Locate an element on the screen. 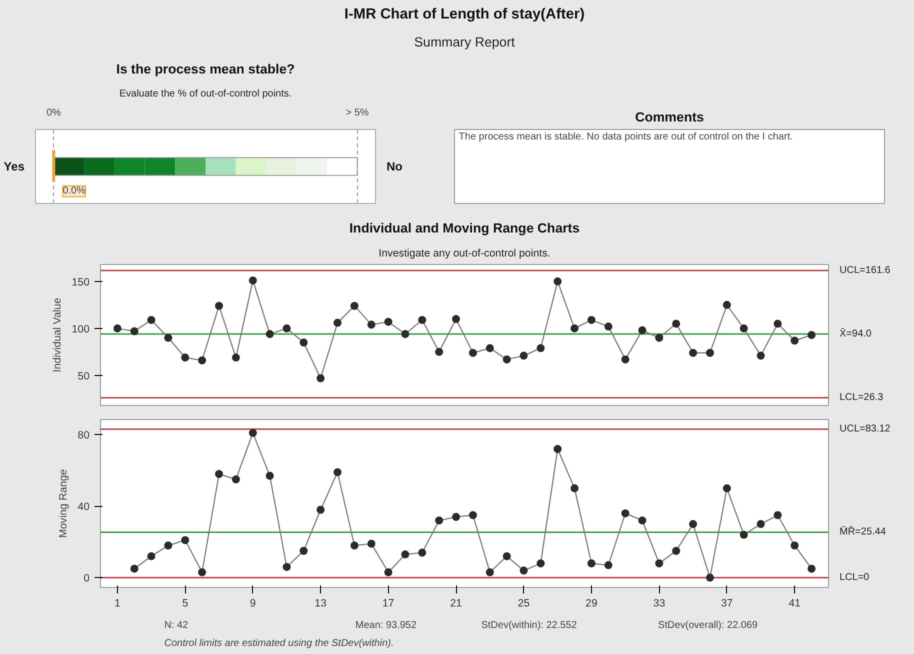  ref-line-label: LCL=26.3 is located at coordinates (862, 398).